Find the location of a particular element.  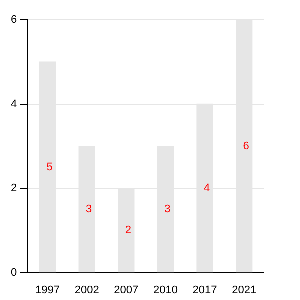

x-tick-label: 2021 is located at coordinates (244, 290).